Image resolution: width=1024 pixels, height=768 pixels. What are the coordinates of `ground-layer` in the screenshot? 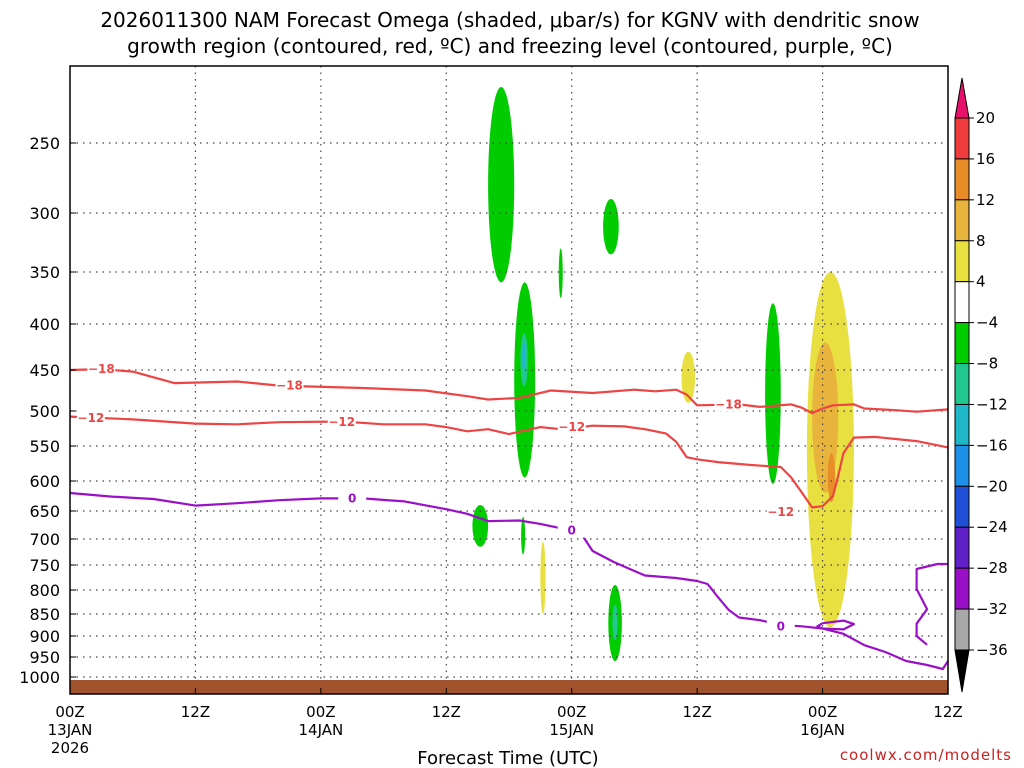 It's located at (509, 687).